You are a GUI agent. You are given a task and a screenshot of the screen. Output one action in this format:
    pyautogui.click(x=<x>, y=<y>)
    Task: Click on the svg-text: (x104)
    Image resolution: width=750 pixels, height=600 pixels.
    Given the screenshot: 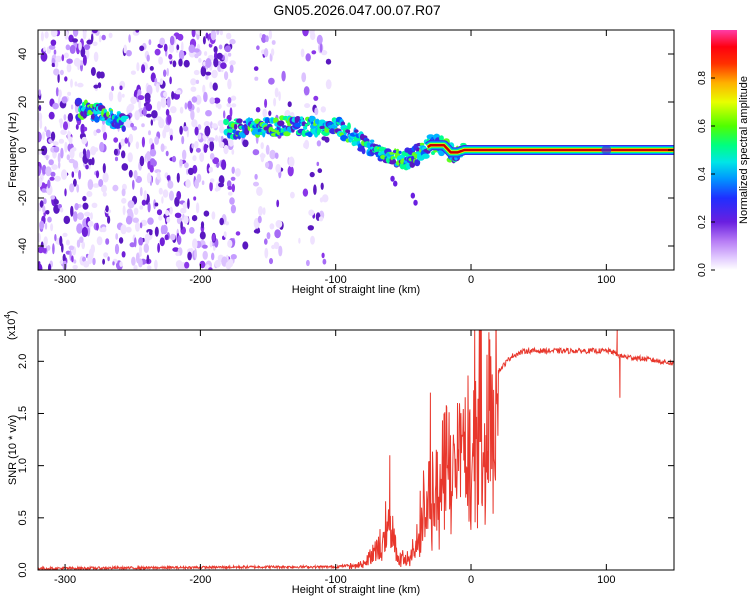 What is the action you would take?
    pyautogui.click(x=10, y=325)
    